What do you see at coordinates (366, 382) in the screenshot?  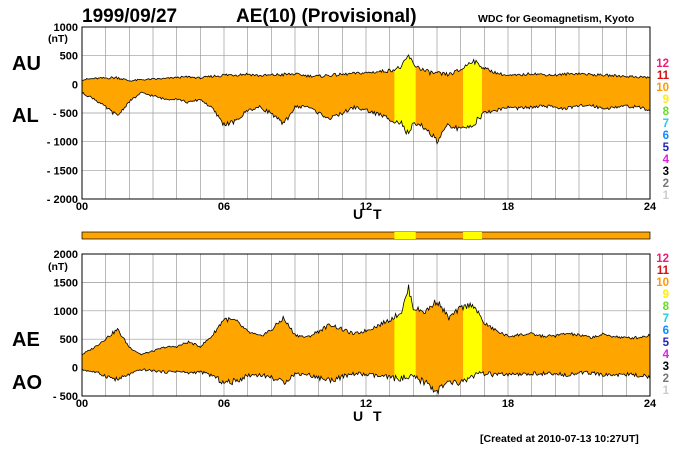 I see `series-line-ao` at bounding box center [366, 382].